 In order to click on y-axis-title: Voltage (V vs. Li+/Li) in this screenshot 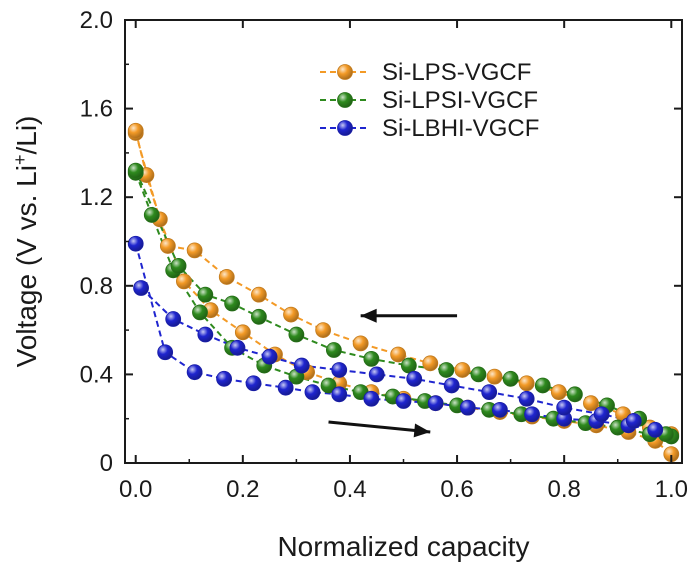, I will do `click(26, 242)`.